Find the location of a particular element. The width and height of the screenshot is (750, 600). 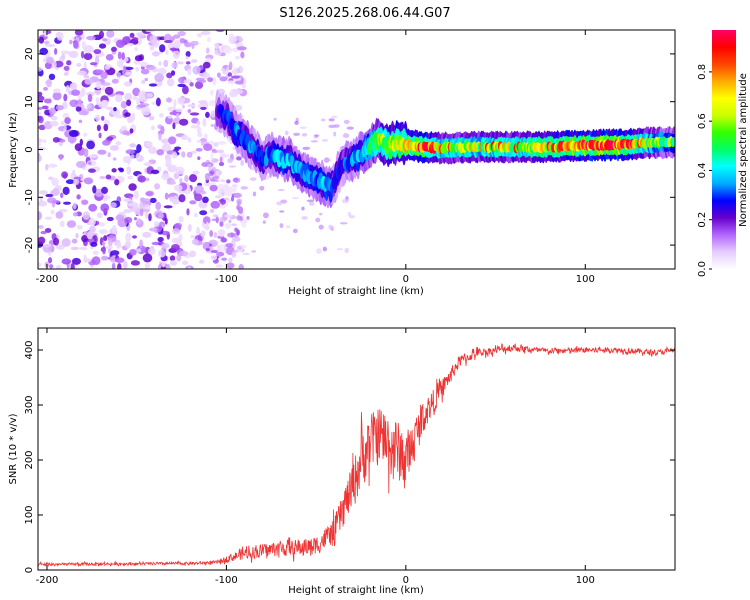

y-tick-label: 0 is located at coordinates (29, 570).